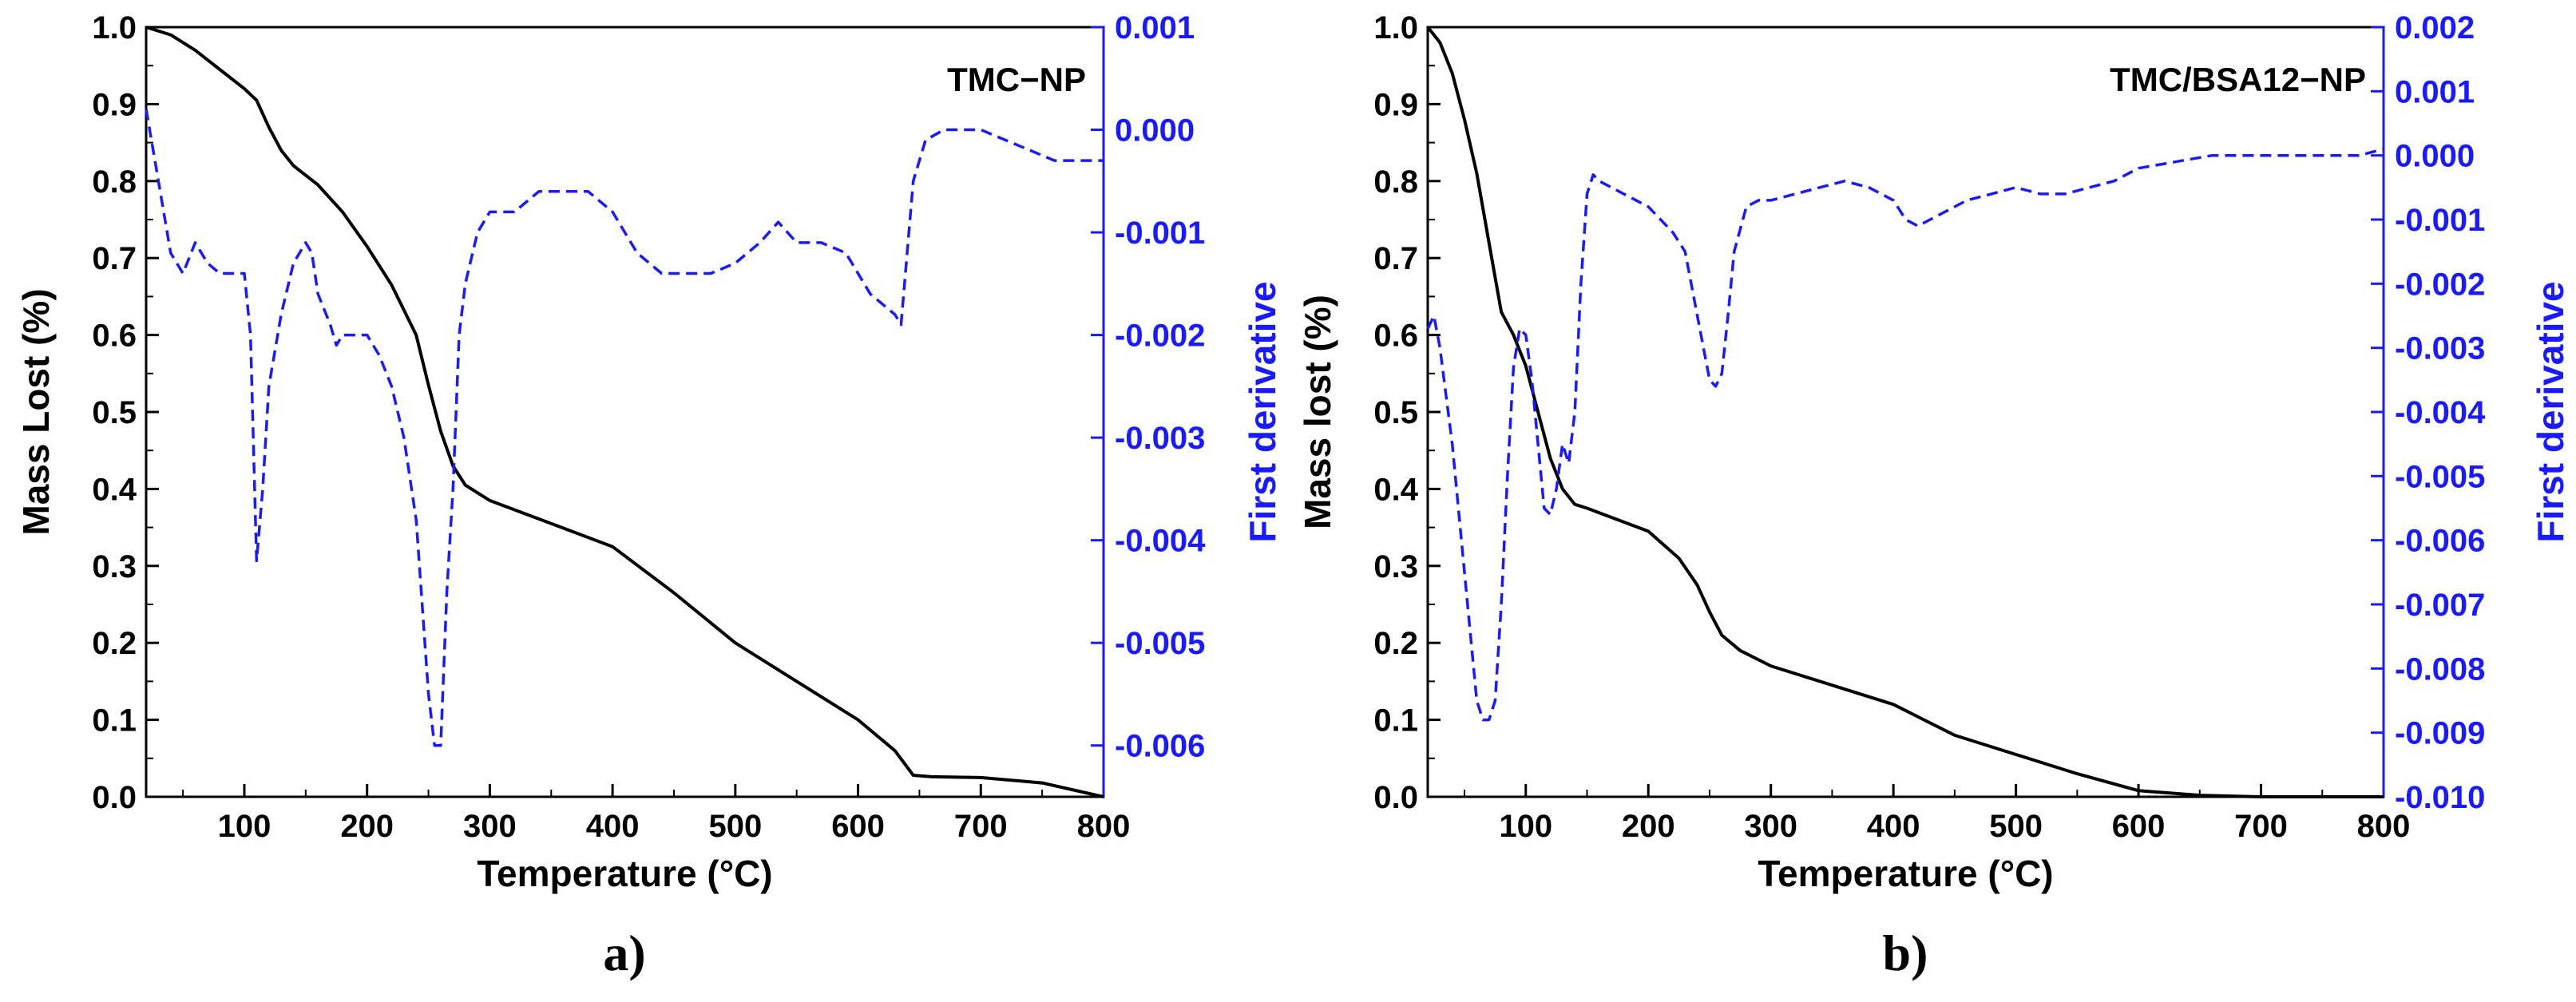  Describe the element at coordinates (2440, 797) in the screenshot. I see `y2-tick-label: -0.010` at that location.